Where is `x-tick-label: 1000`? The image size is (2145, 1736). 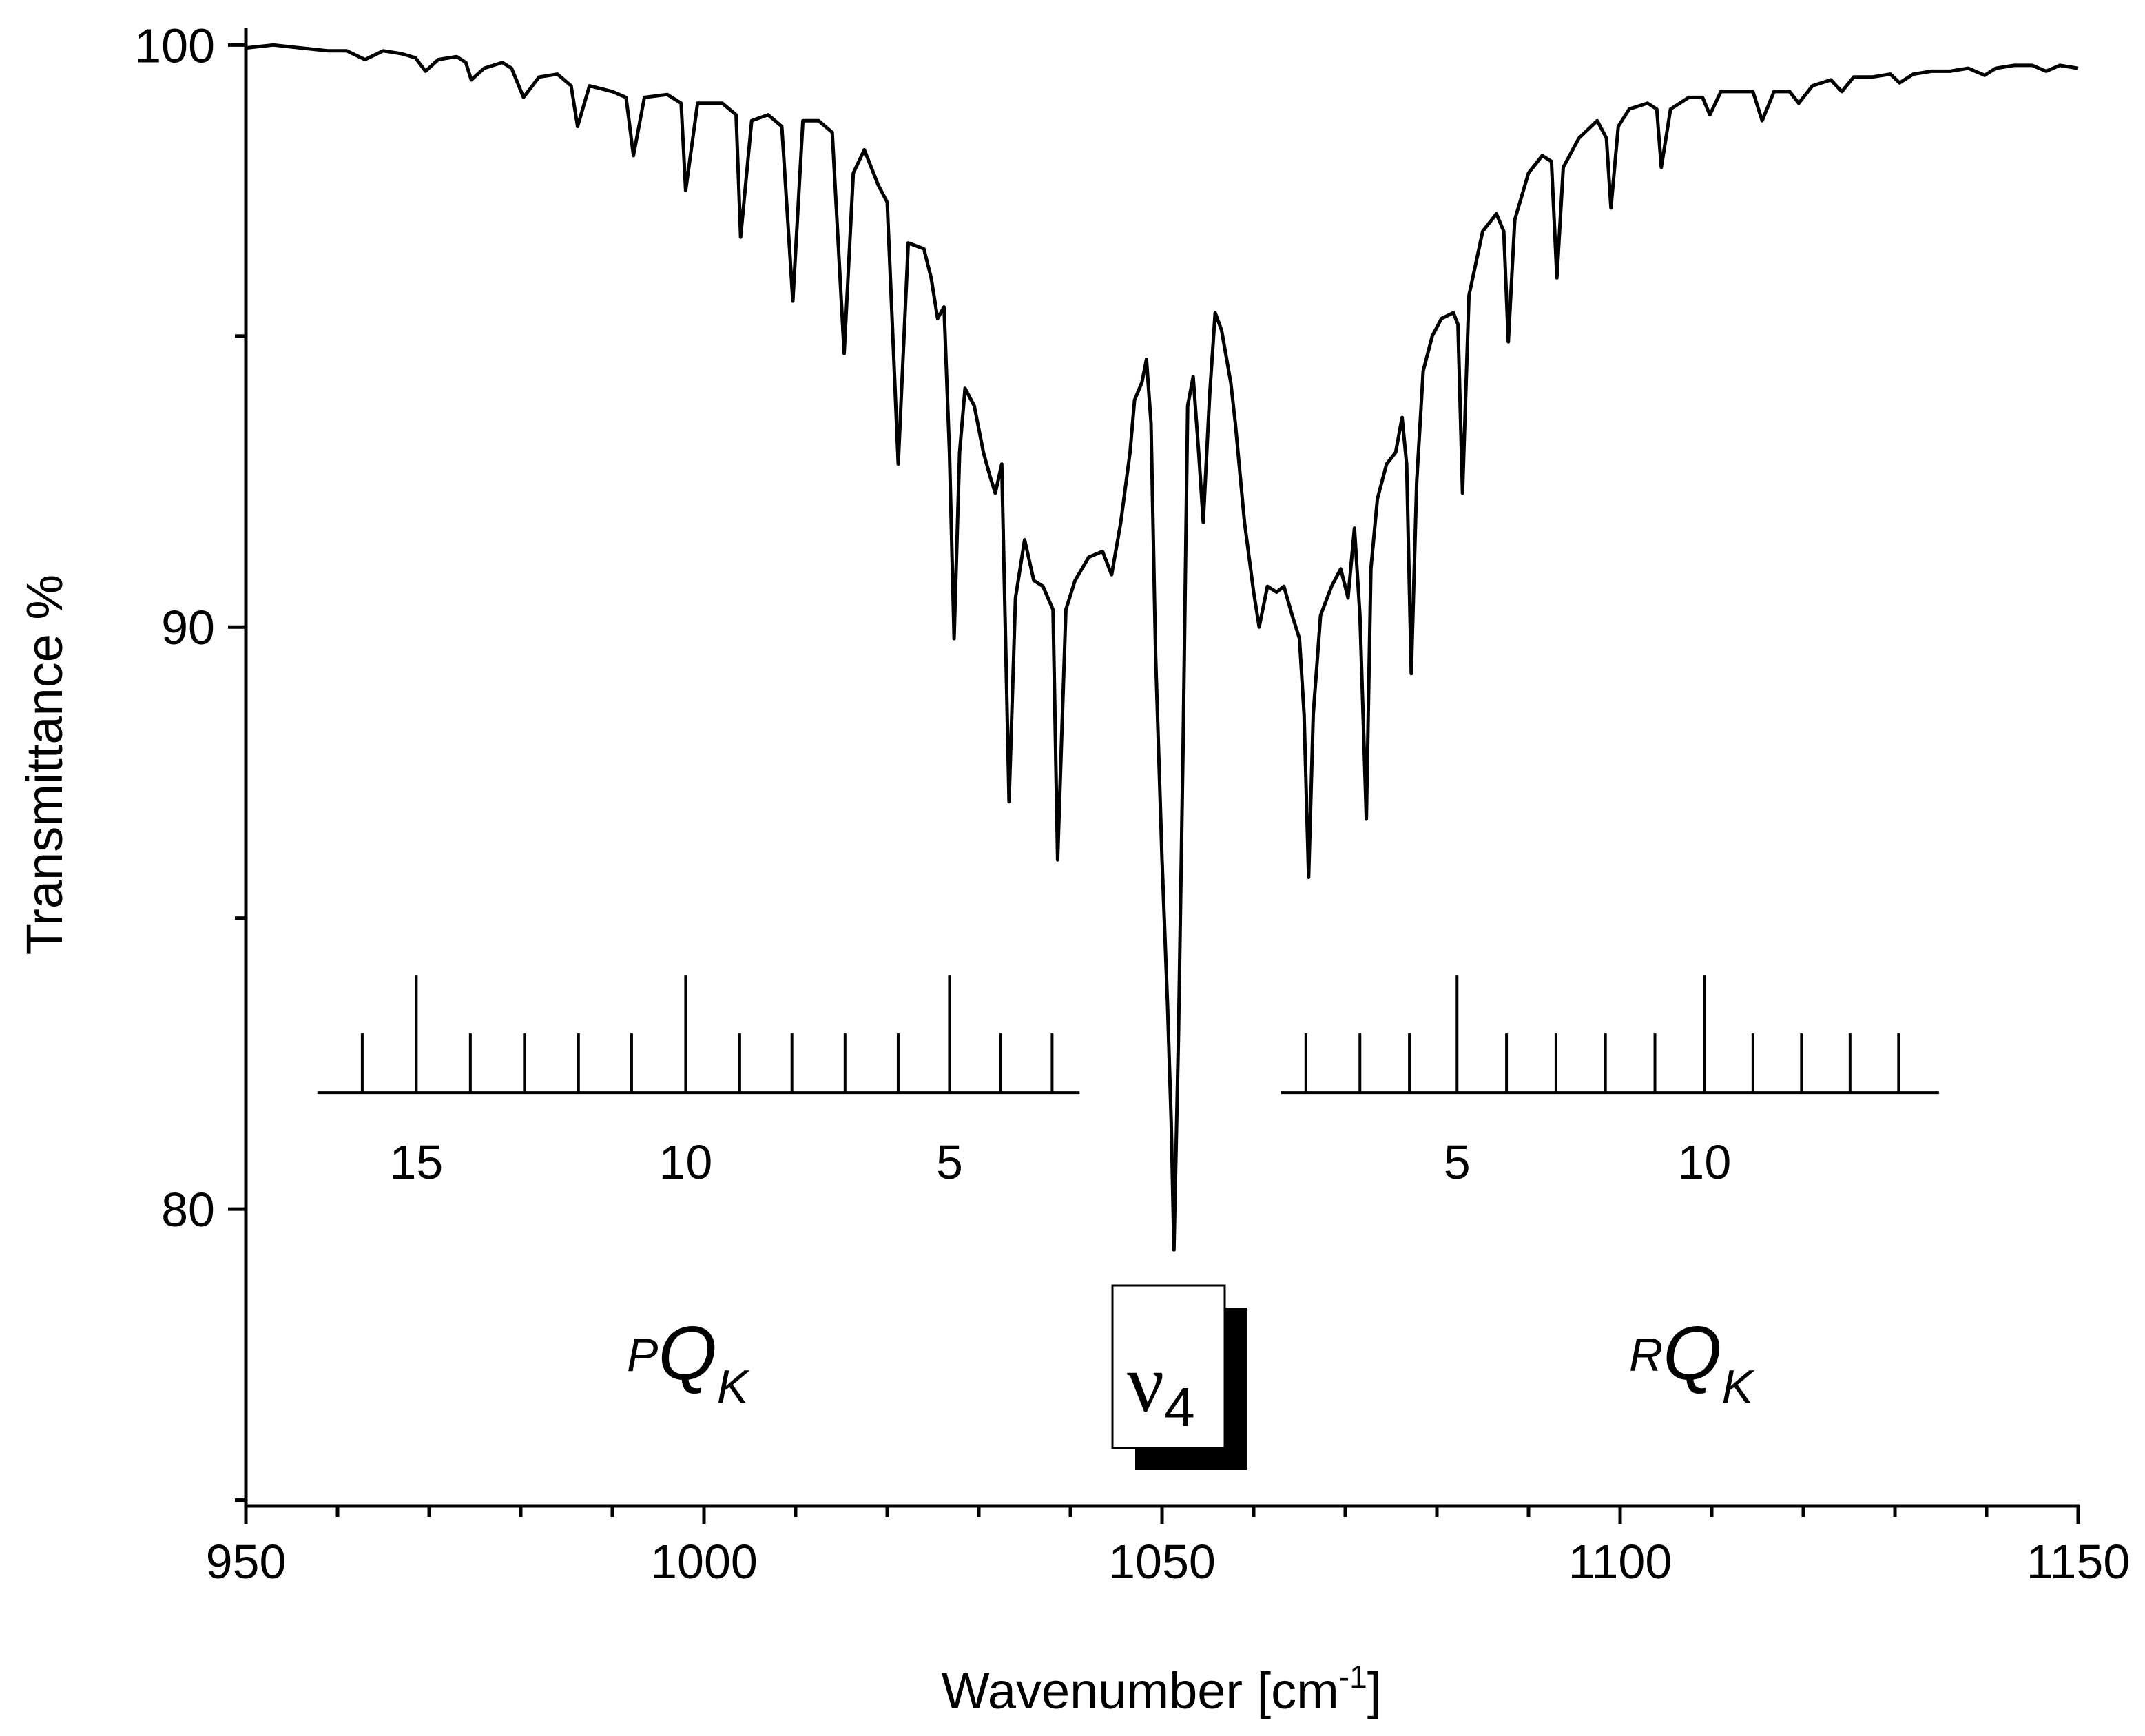 x-tick-label: 1000 is located at coordinates (704, 1562).